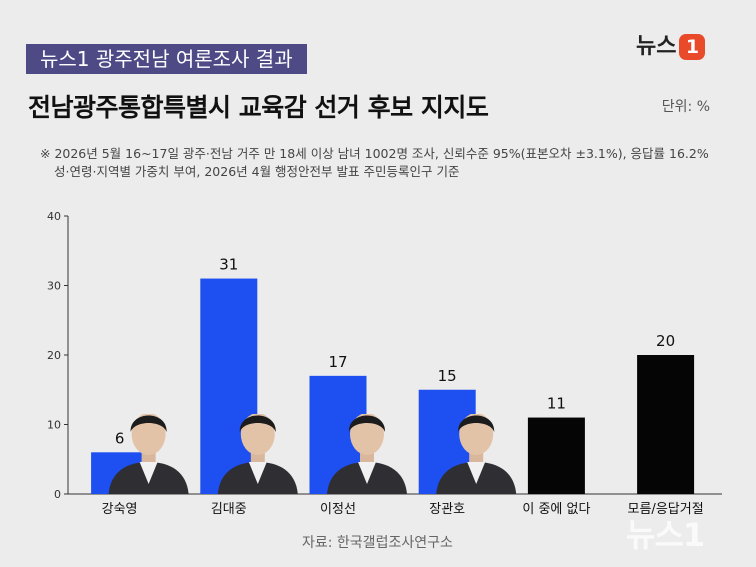 The width and height of the screenshot is (756, 567). What do you see at coordinates (556, 404) in the screenshot?
I see `data-label: 11` at bounding box center [556, 404].